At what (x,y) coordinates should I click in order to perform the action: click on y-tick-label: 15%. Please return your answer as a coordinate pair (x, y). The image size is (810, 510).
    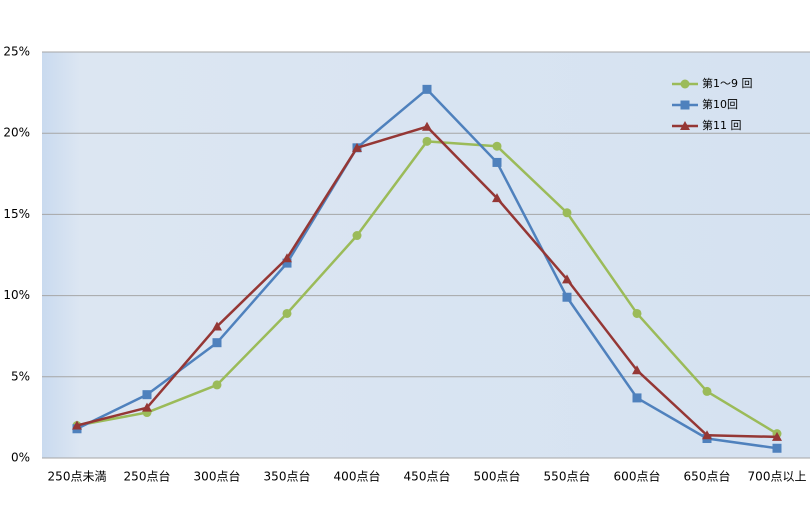
    Looking at the image, I should click on (16, 214).